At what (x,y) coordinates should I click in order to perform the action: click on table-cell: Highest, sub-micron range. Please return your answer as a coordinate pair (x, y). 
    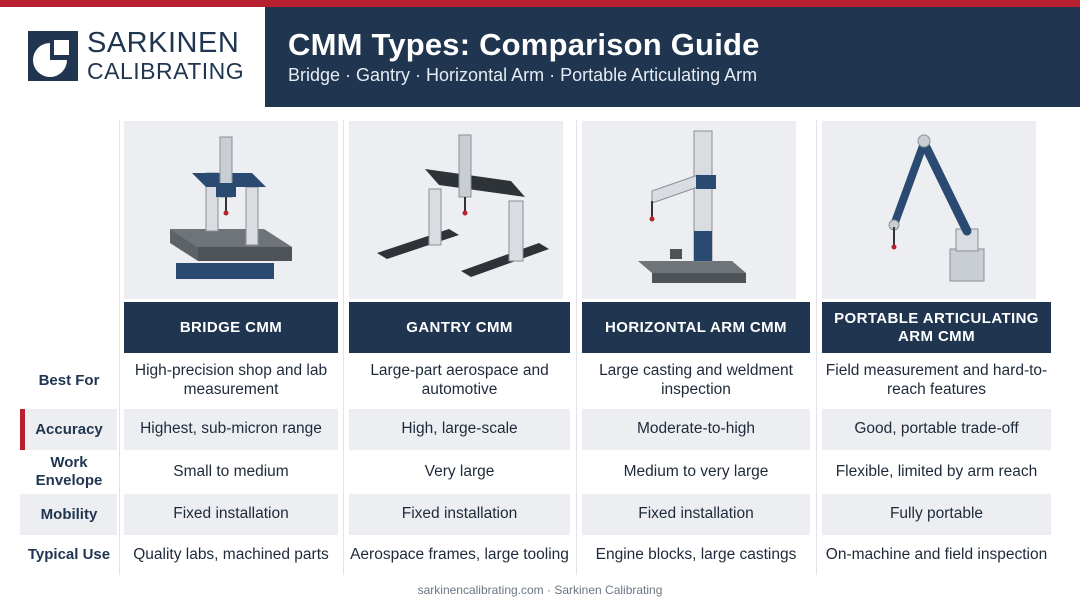
    Looking at the image, I should click on (231, 429).